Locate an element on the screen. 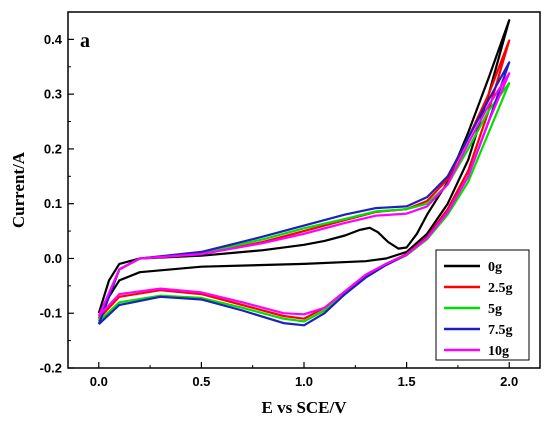 The image size is (550, 425). legend: 0g 2.5g 5g 7.5g 10g is located at coordinates (482, 305).